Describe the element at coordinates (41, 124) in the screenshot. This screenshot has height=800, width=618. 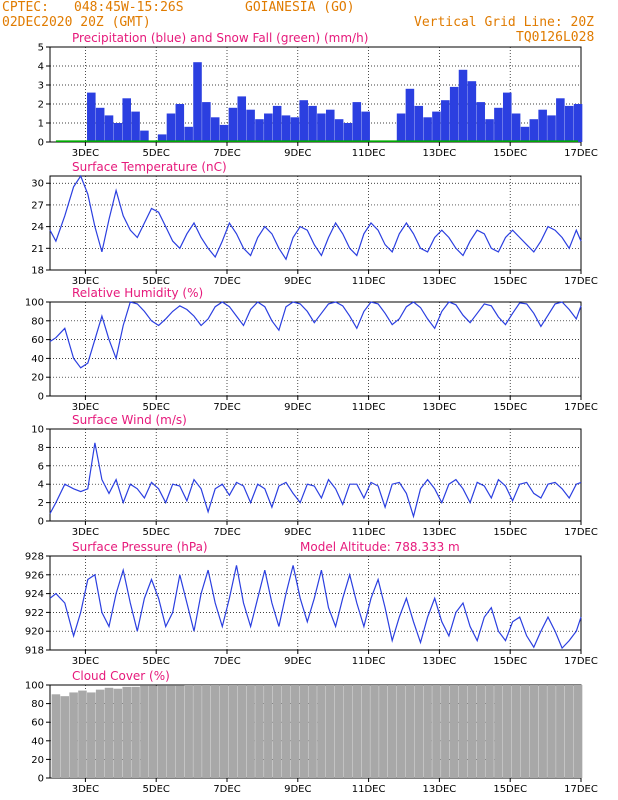
I see `y-tick-label: 1` at that location.